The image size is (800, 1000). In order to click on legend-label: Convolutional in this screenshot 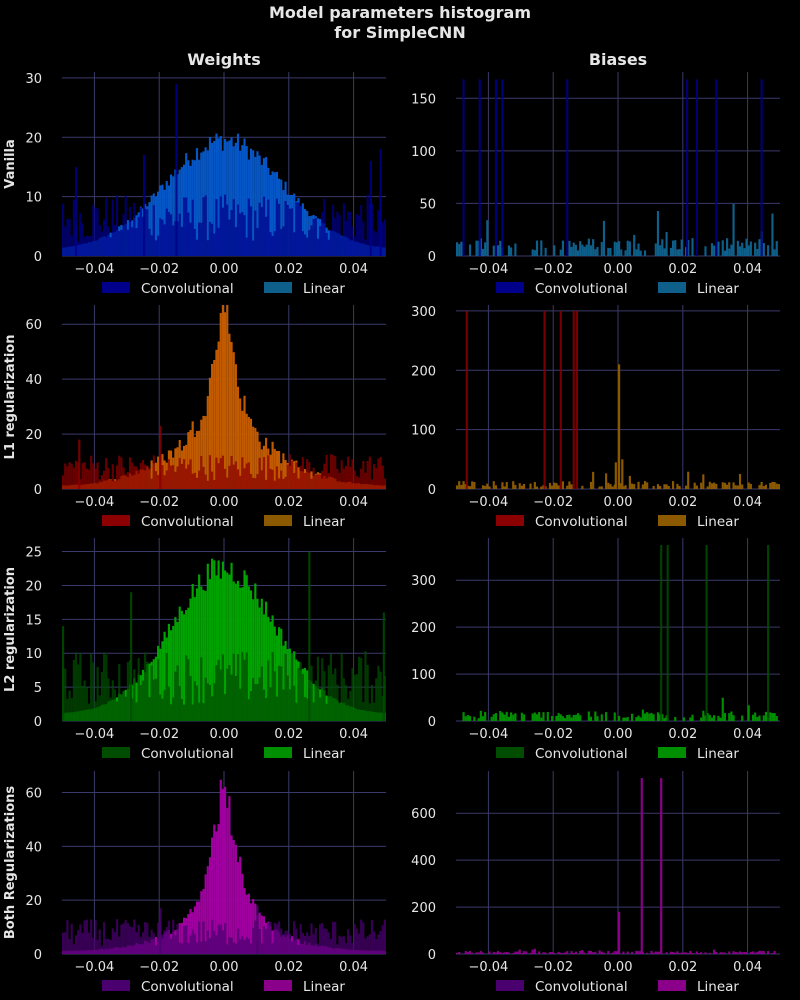, I will do `click(187, 522)`.